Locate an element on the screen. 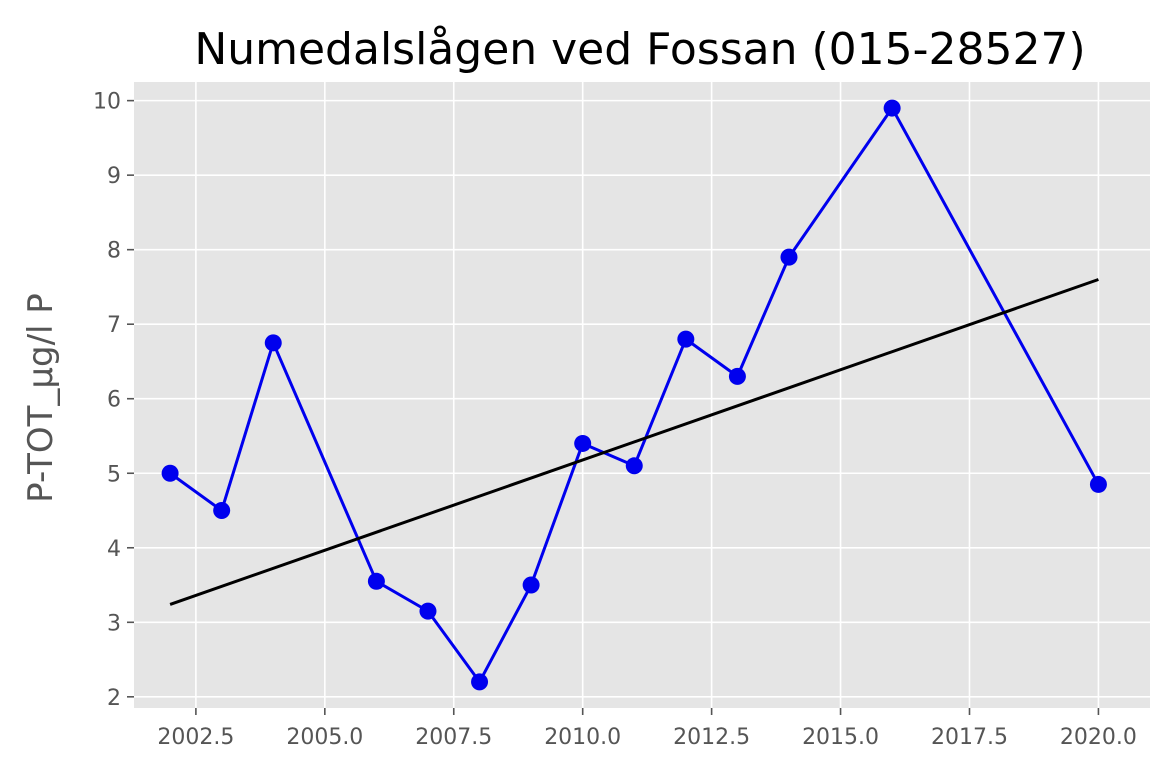  x-tick-label: 2015.0 is located at coordinates (840, 737).